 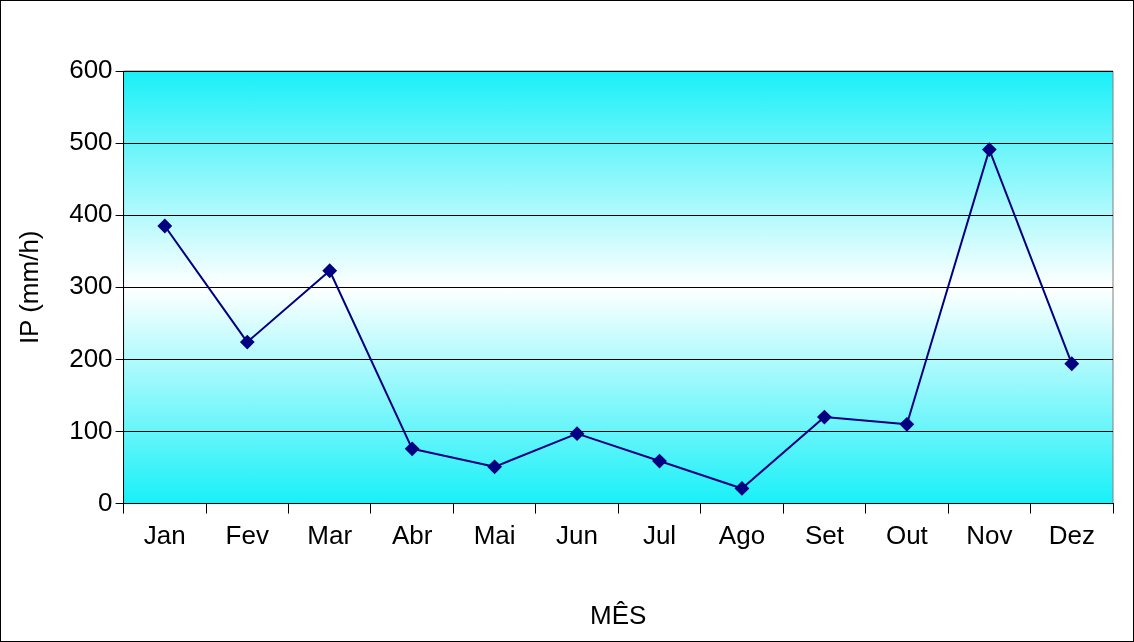 I want to click on y-tick-label: 200, so click(x=91, y=357).